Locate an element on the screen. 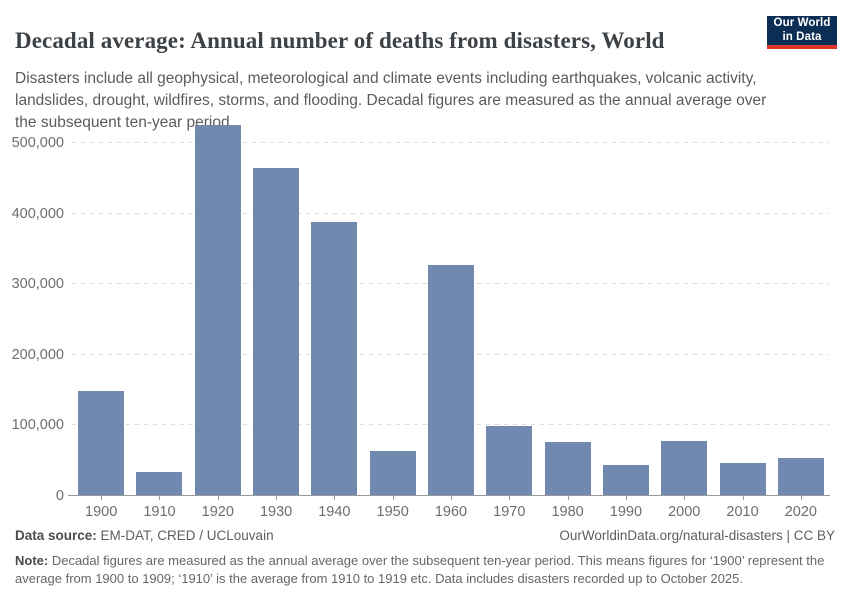 The image size is (850, 600). bar-slot-1950: 1950 is located at coordinates (393, 320).